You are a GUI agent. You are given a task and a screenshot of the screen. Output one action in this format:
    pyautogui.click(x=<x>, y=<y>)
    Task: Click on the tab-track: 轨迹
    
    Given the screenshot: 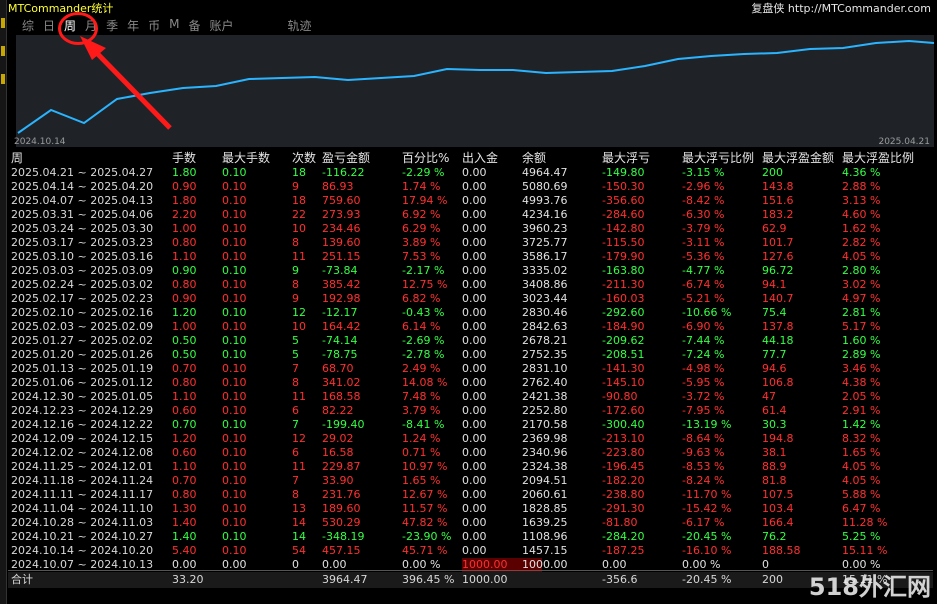 What is the action you would take?
    pyautogui.click(x=299, y=26)
    